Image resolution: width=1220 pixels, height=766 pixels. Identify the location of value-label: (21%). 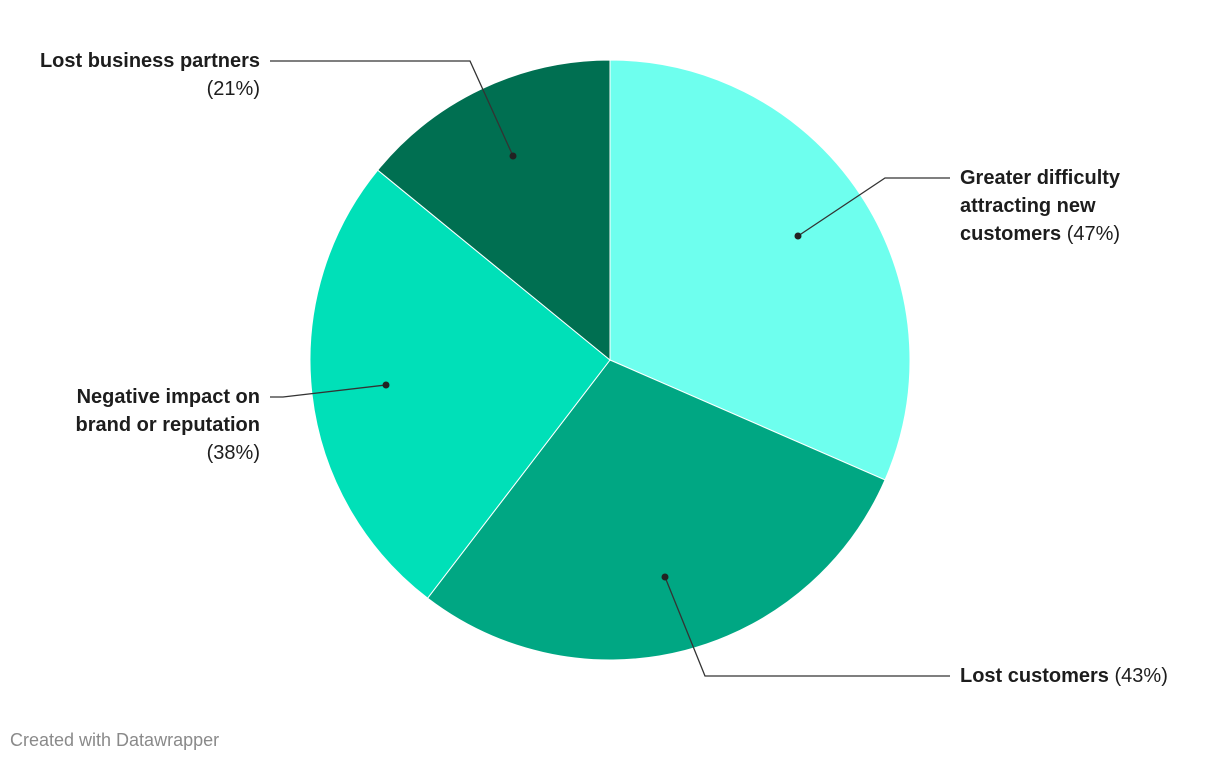
(233, 89).